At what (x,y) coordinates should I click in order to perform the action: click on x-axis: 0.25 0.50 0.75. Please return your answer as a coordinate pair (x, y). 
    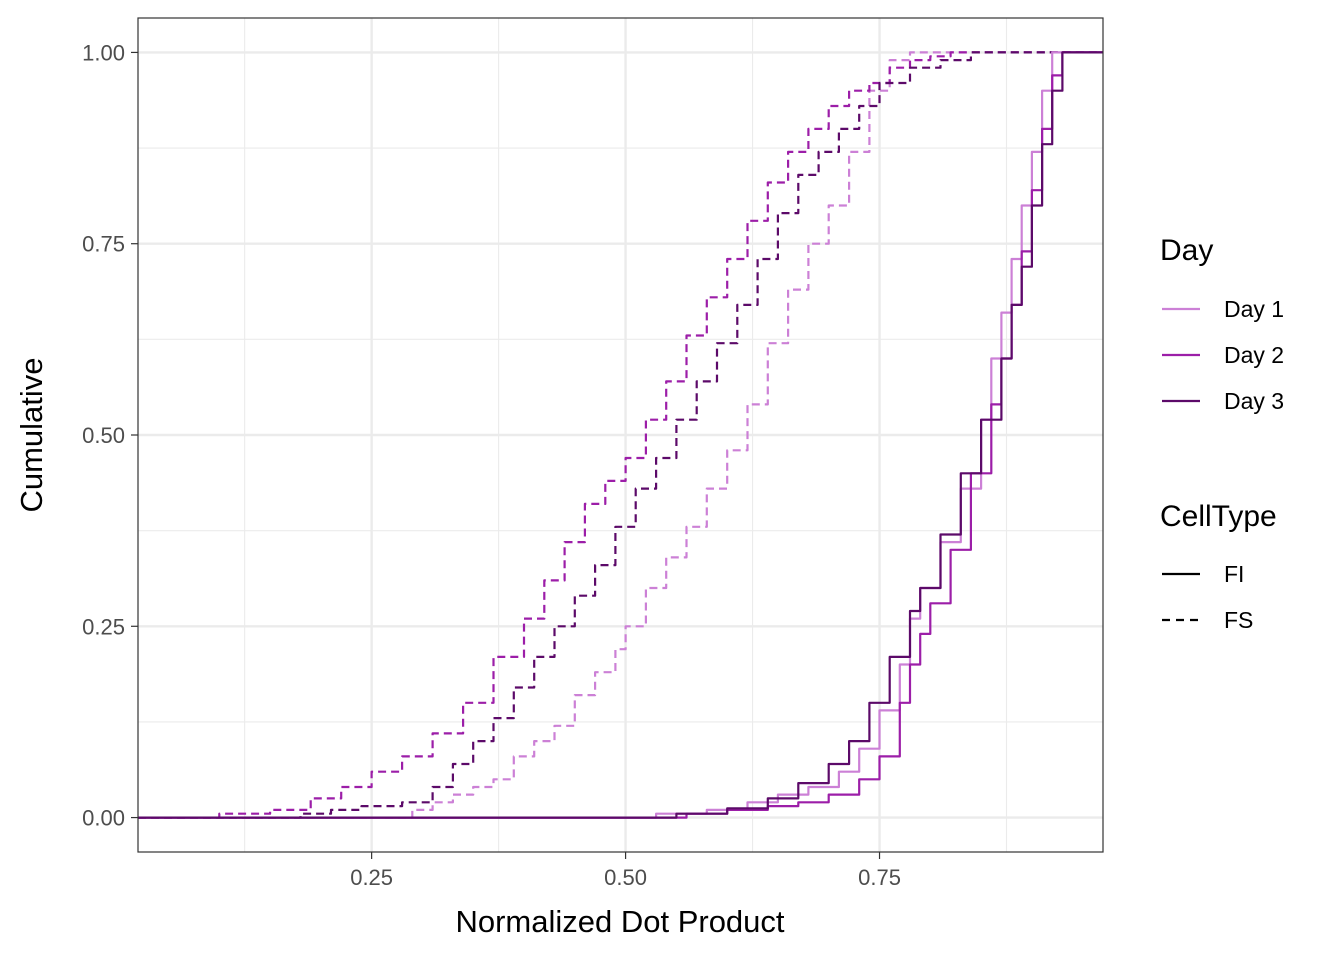
    Looking at the image, I should click on (625, 871).